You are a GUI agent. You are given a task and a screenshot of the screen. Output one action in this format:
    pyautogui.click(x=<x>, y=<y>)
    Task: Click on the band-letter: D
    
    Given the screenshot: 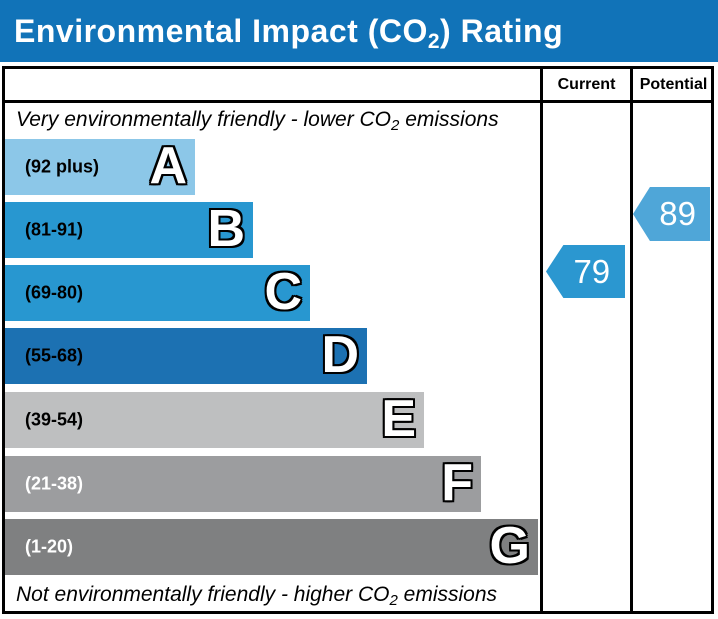 What is the action you would take?
    pyautogui.click(x=340, y=354)
    